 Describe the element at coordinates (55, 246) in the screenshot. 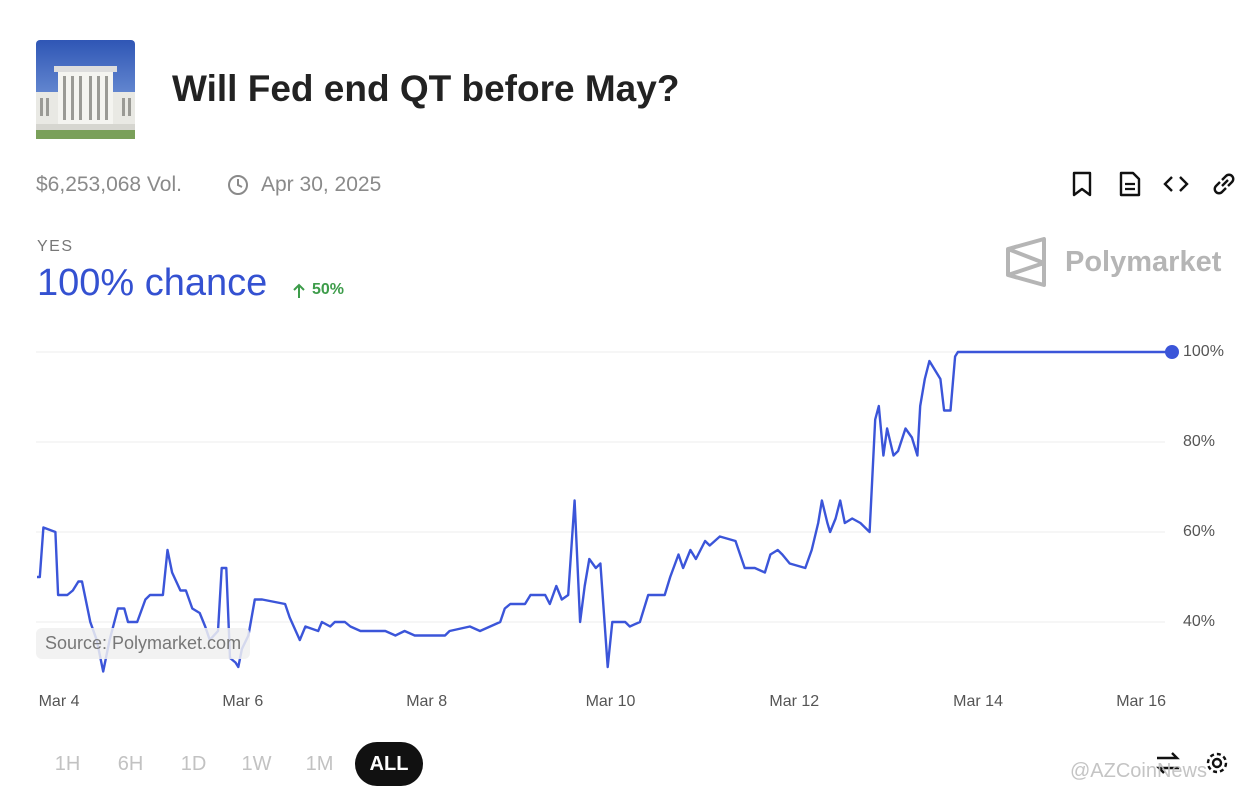

I see `outcome-label: YES` at that location.